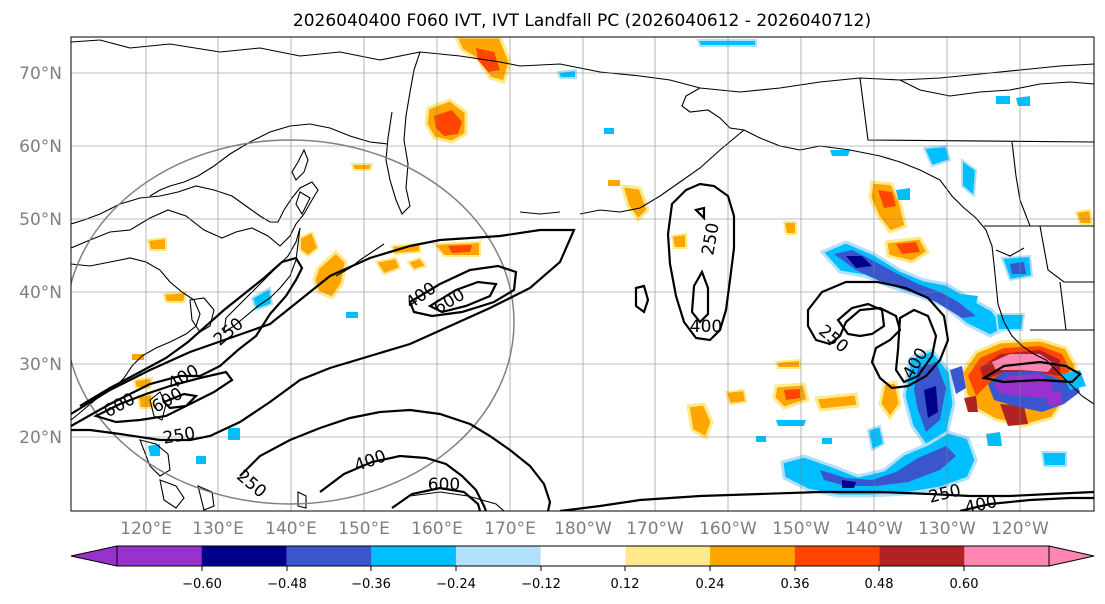 This screenshot has height=604, width=1105. What do you see at coordinates (728, 529) in the screenshot?
I see `lon-label: 160°W` at bounding box center [728, 529].